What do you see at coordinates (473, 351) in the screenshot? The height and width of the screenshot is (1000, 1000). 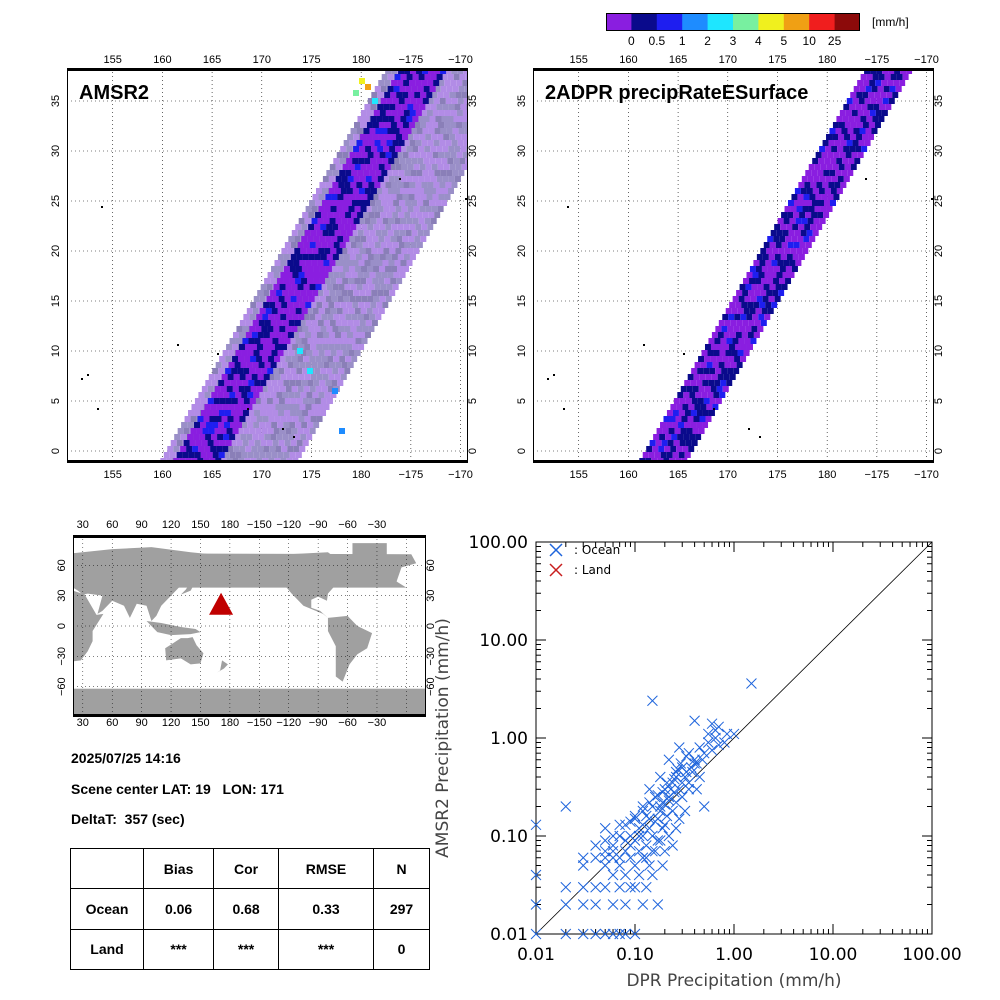 I see `map-lat-label: 10` at bounding box center [473, 351].